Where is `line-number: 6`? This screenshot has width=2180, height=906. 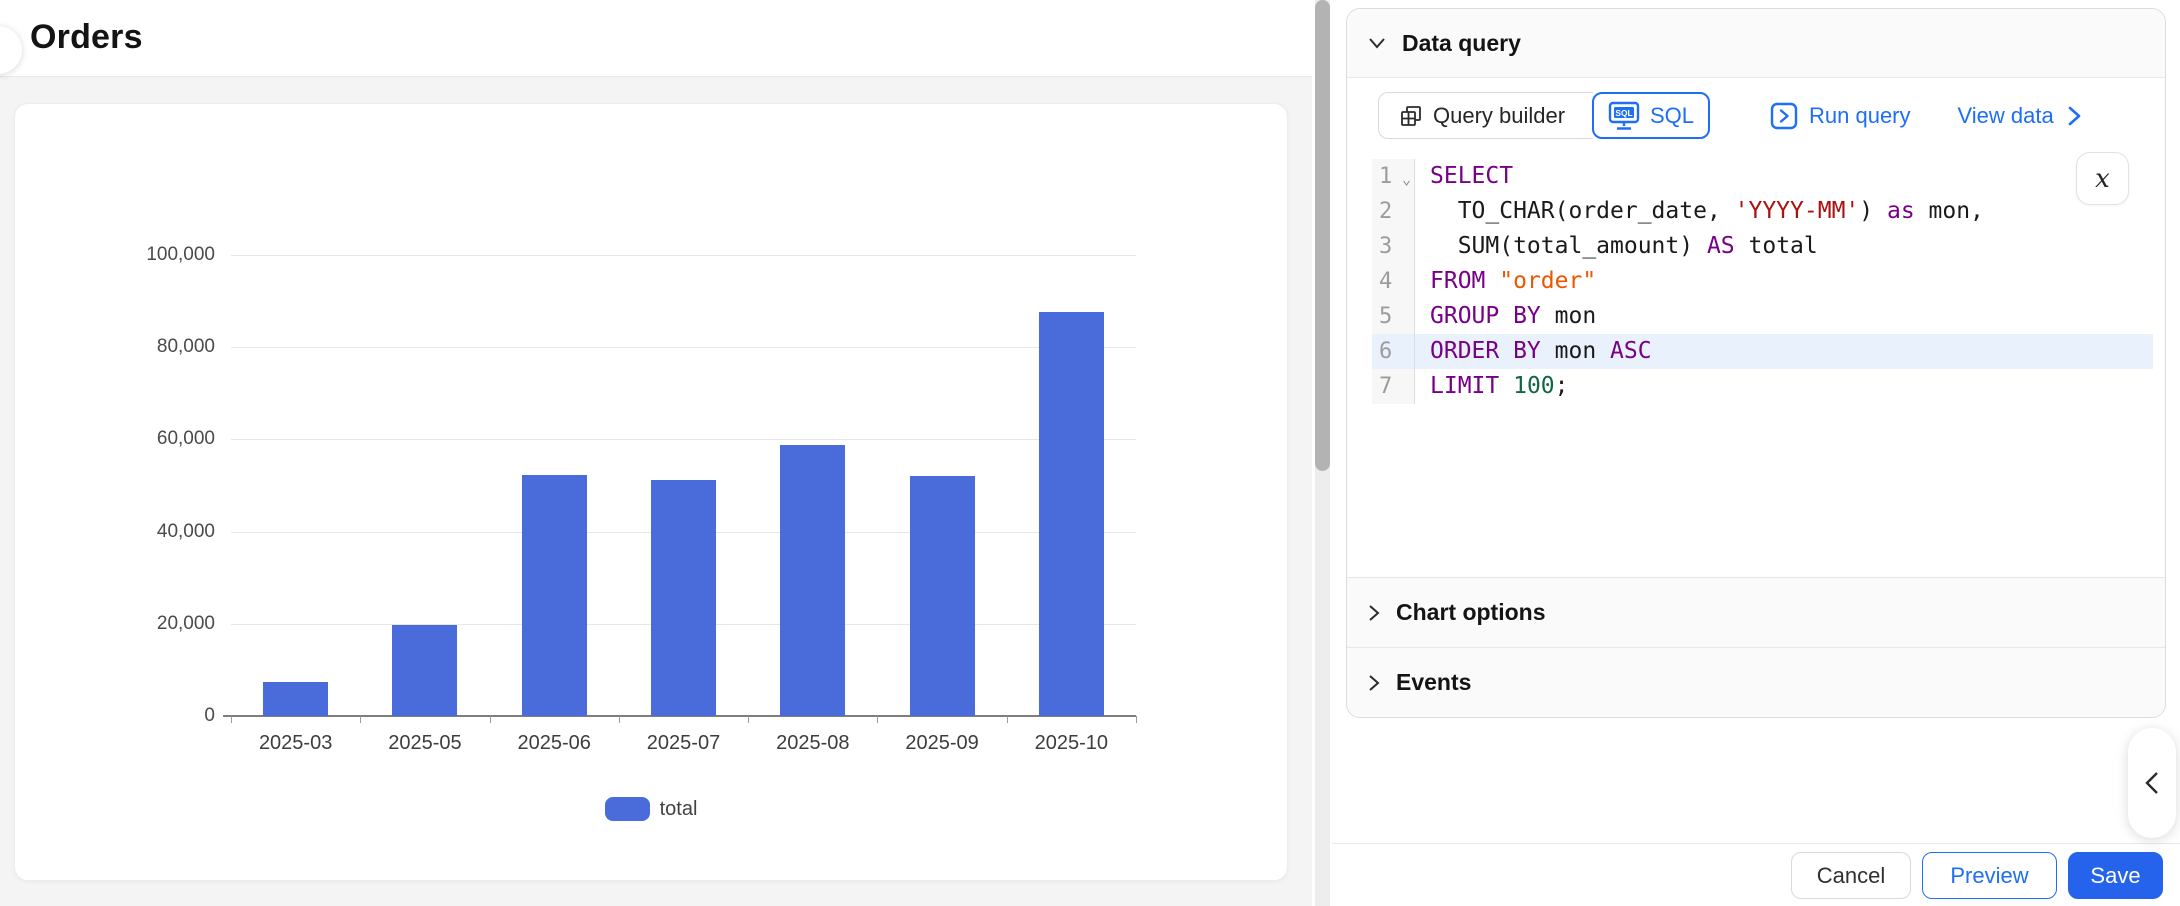
line-number: 6 is located at coordinates (1393, 351).